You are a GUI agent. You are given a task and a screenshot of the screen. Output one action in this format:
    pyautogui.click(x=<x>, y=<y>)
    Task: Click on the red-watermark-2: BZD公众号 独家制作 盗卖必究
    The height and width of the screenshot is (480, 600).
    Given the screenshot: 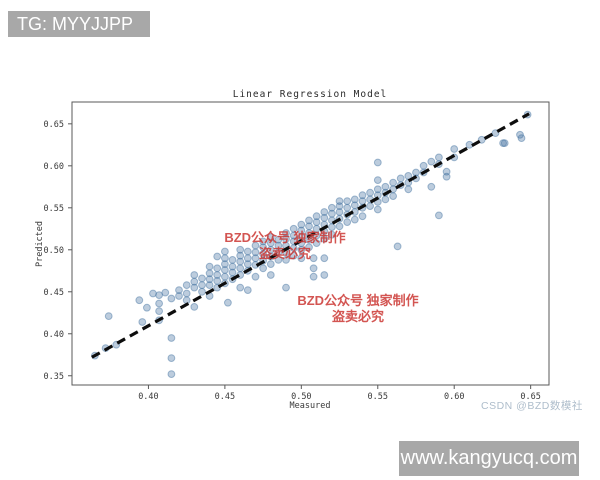 What is the action you would take?
    pyautogui.click(x=358, y=309)
    